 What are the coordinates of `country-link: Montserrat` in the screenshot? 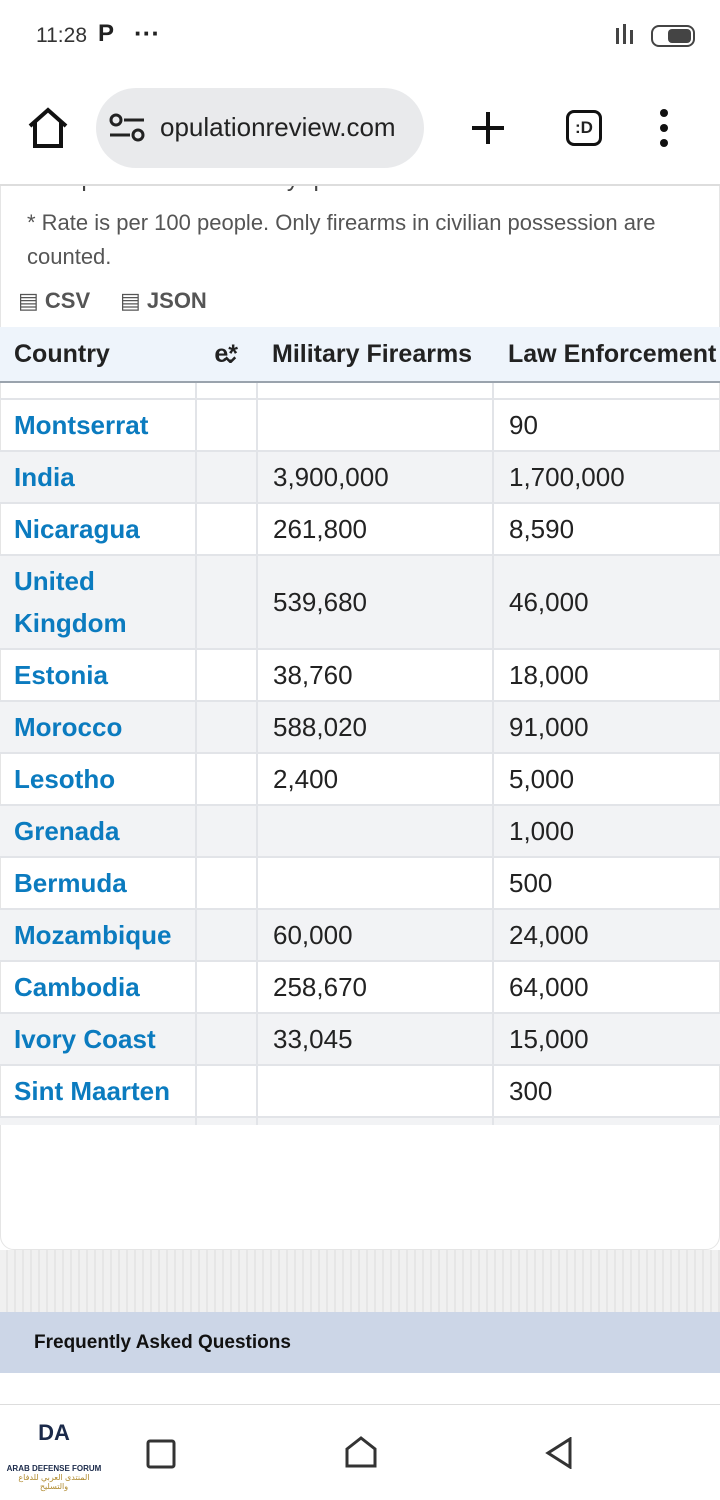 It's located at (98, 425).